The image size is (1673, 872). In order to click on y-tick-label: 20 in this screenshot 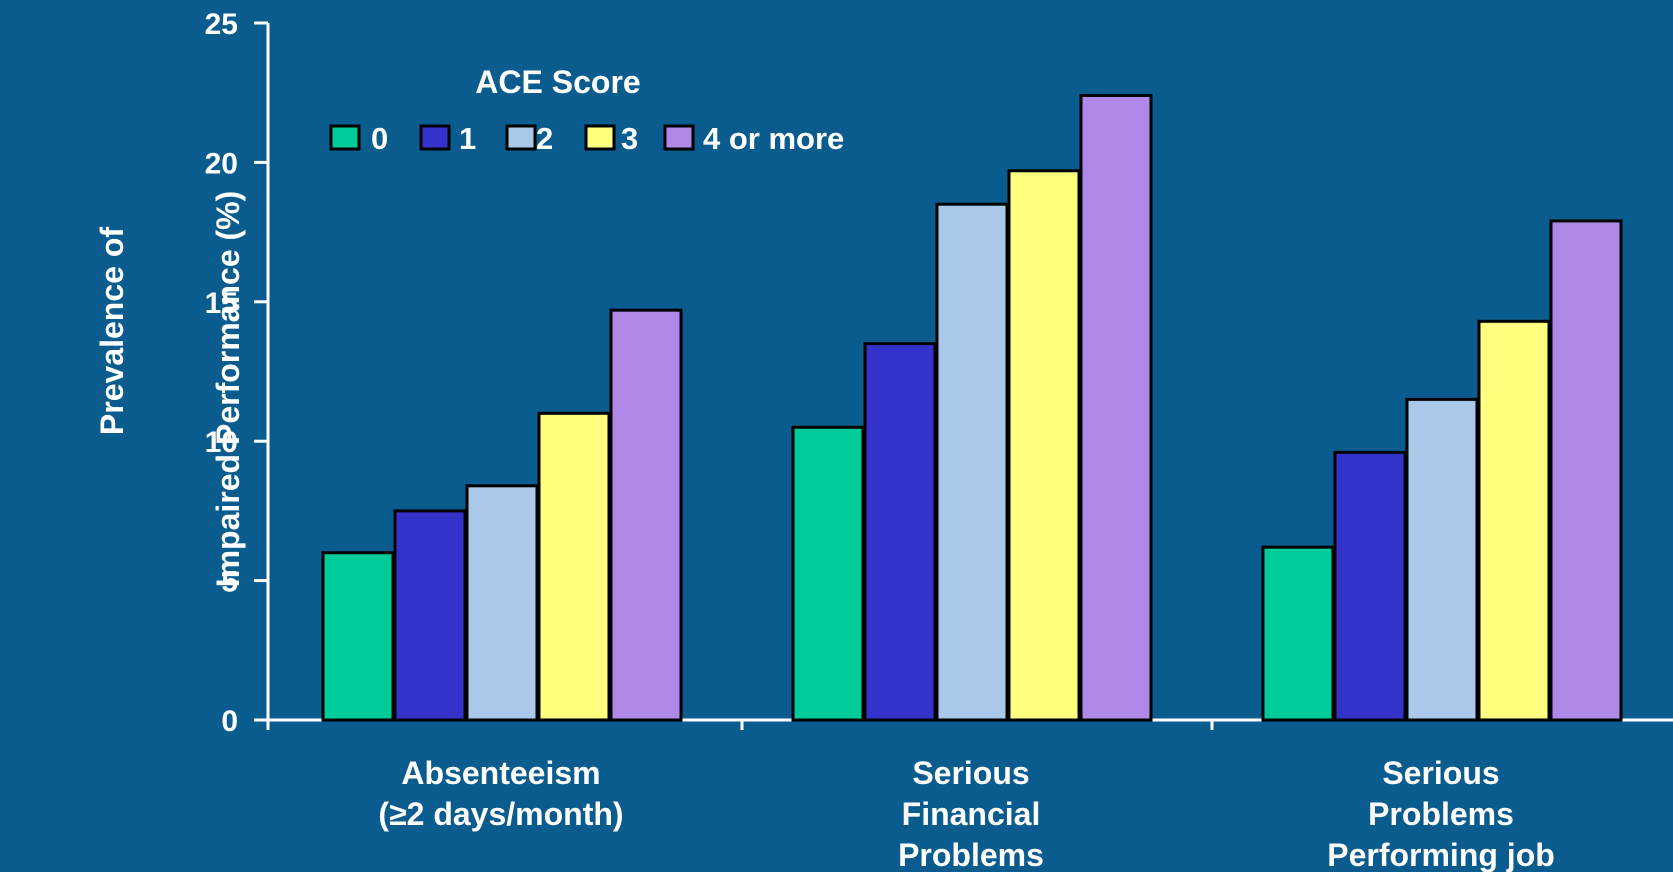, I will do `click(221, 163)`.